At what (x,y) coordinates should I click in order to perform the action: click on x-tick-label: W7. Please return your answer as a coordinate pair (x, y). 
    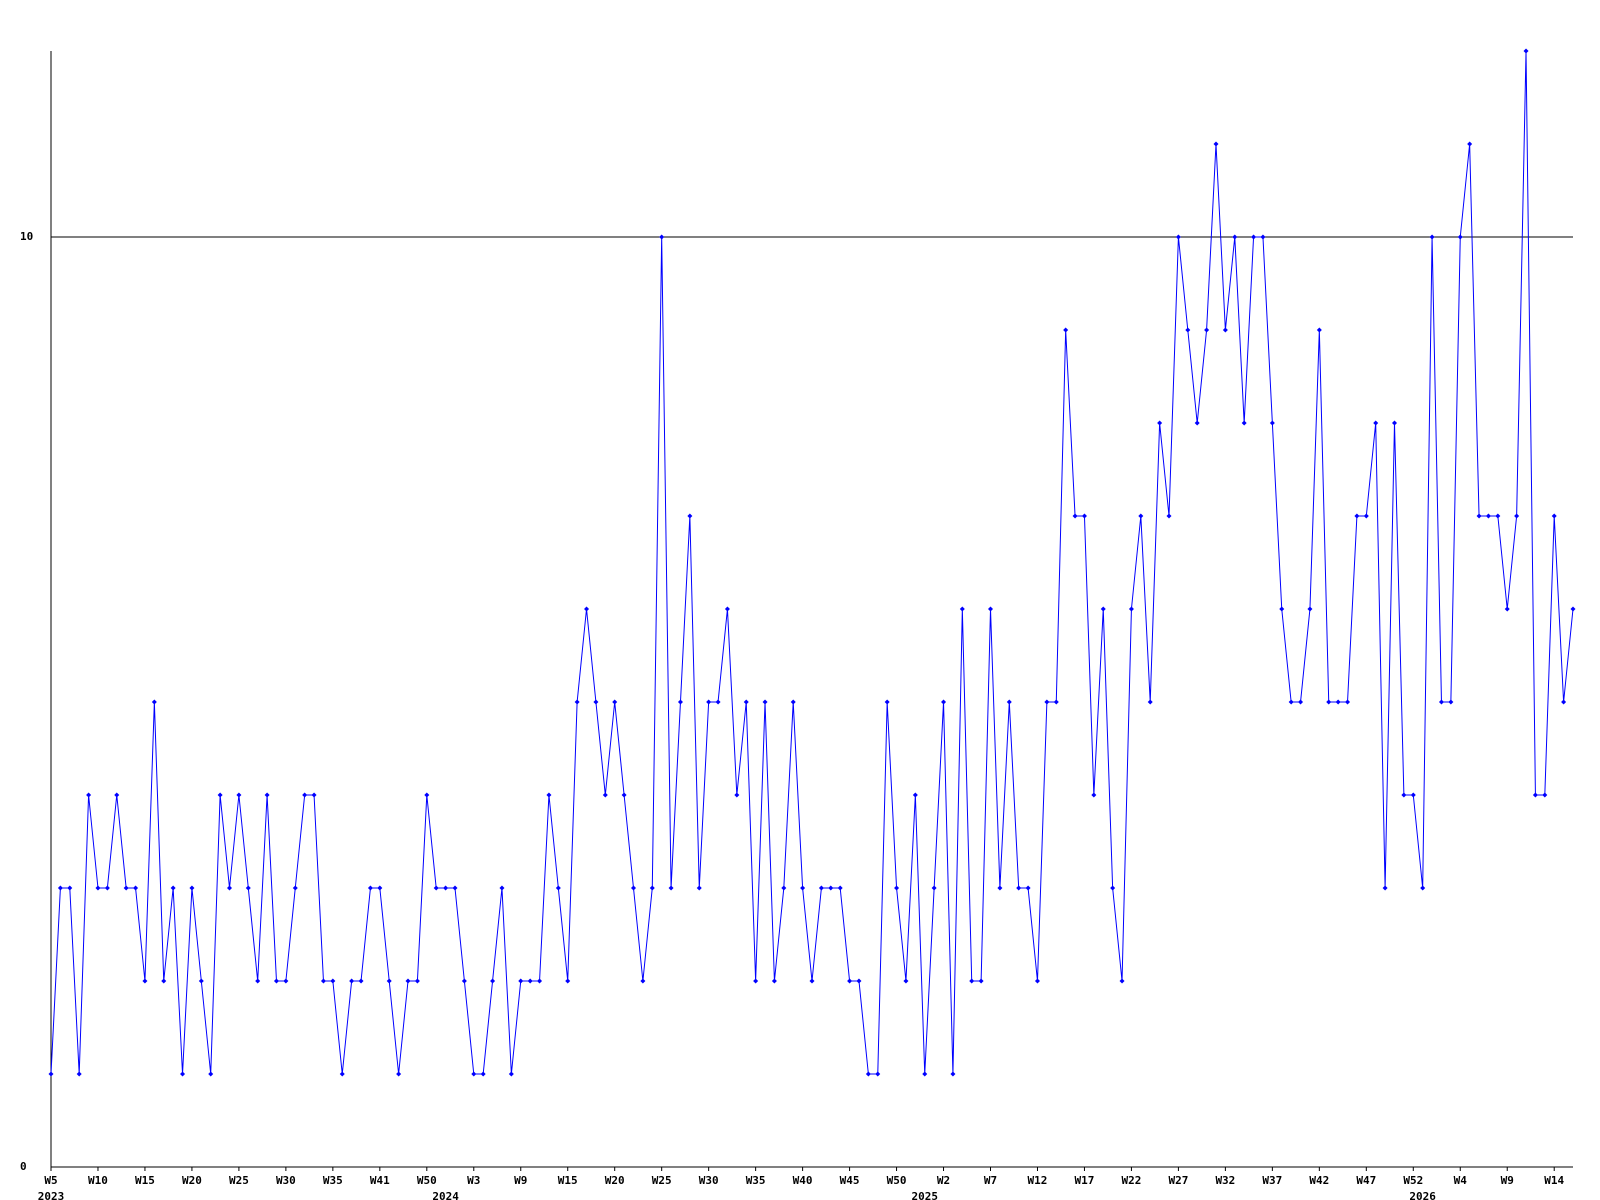
    Looking at the image, I should click on (990, 1180).